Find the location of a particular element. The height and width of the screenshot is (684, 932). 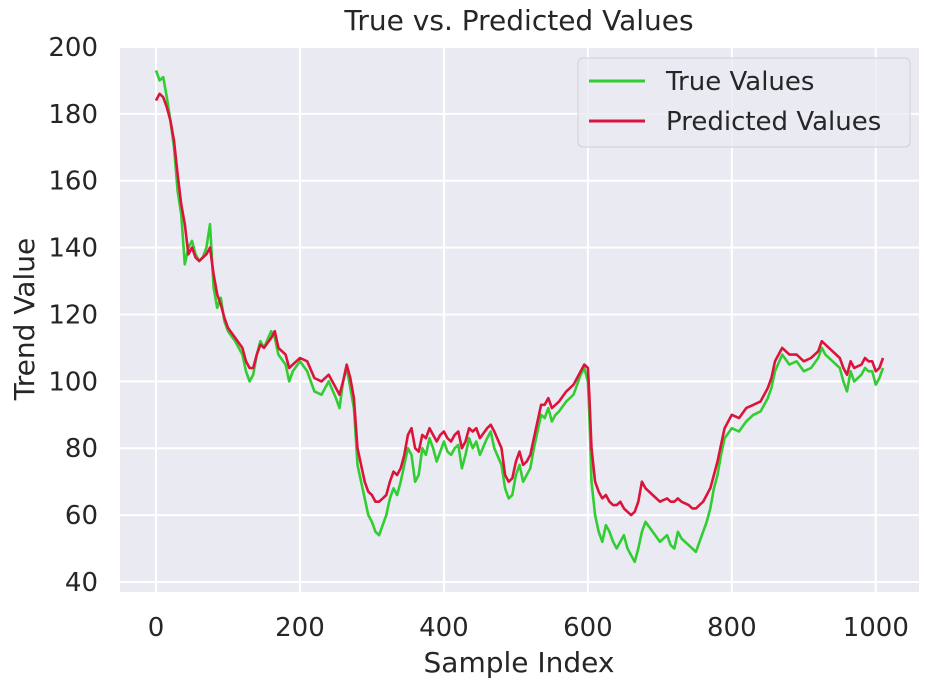

y-tick-label: 100 is located at coordinates (73, 382).